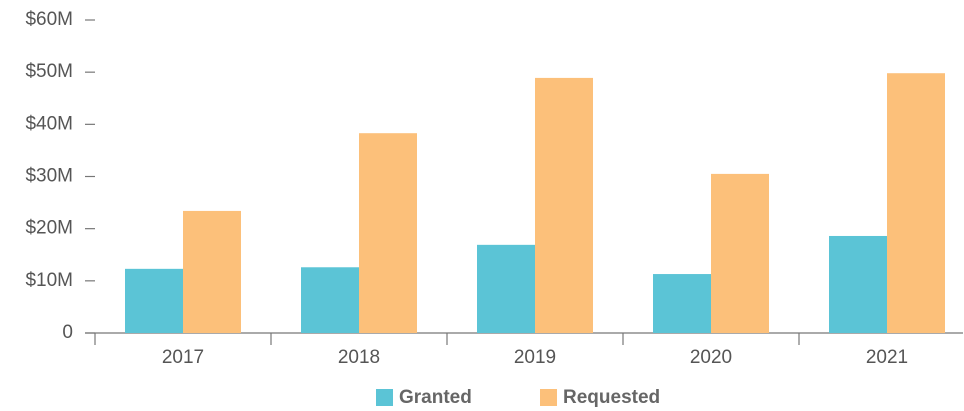 The width and height of the screenshot is (964, 411). Describe the element at coordinates (49, 19) in the screenshot. I see `y-tick-label: $60M` at that location.